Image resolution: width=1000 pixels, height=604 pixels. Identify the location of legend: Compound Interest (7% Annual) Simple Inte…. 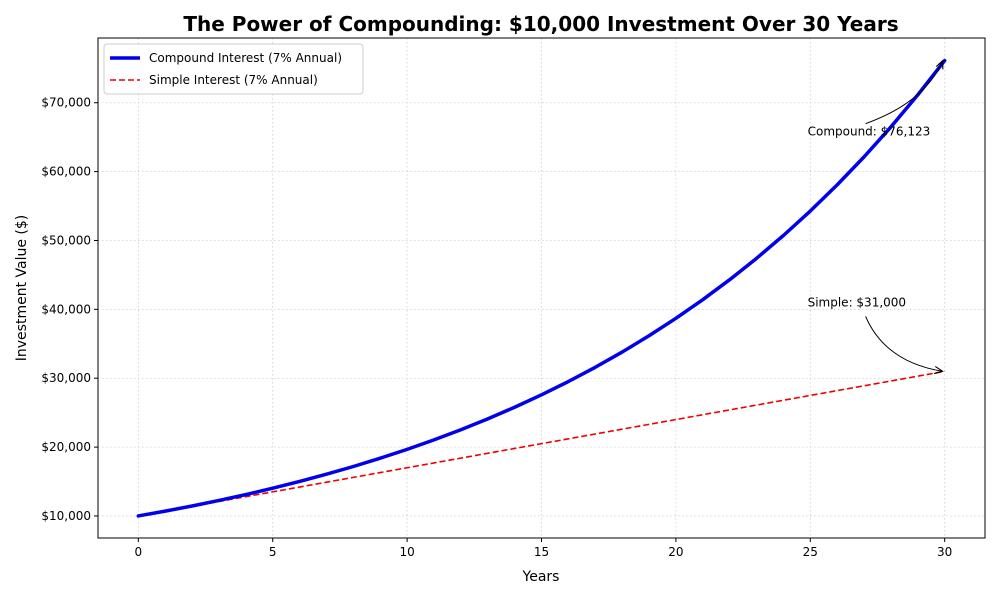
(233, 69).